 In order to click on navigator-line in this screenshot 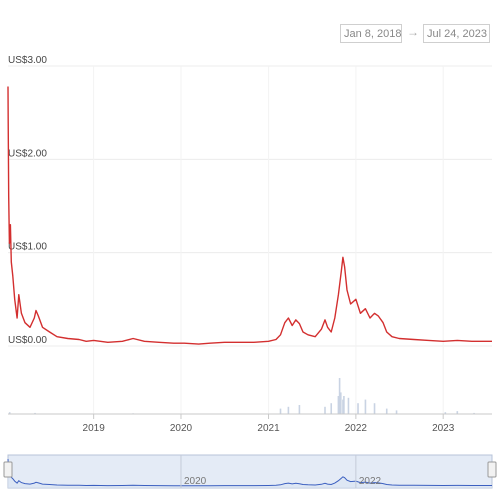, I will do `click(249, 472)`.